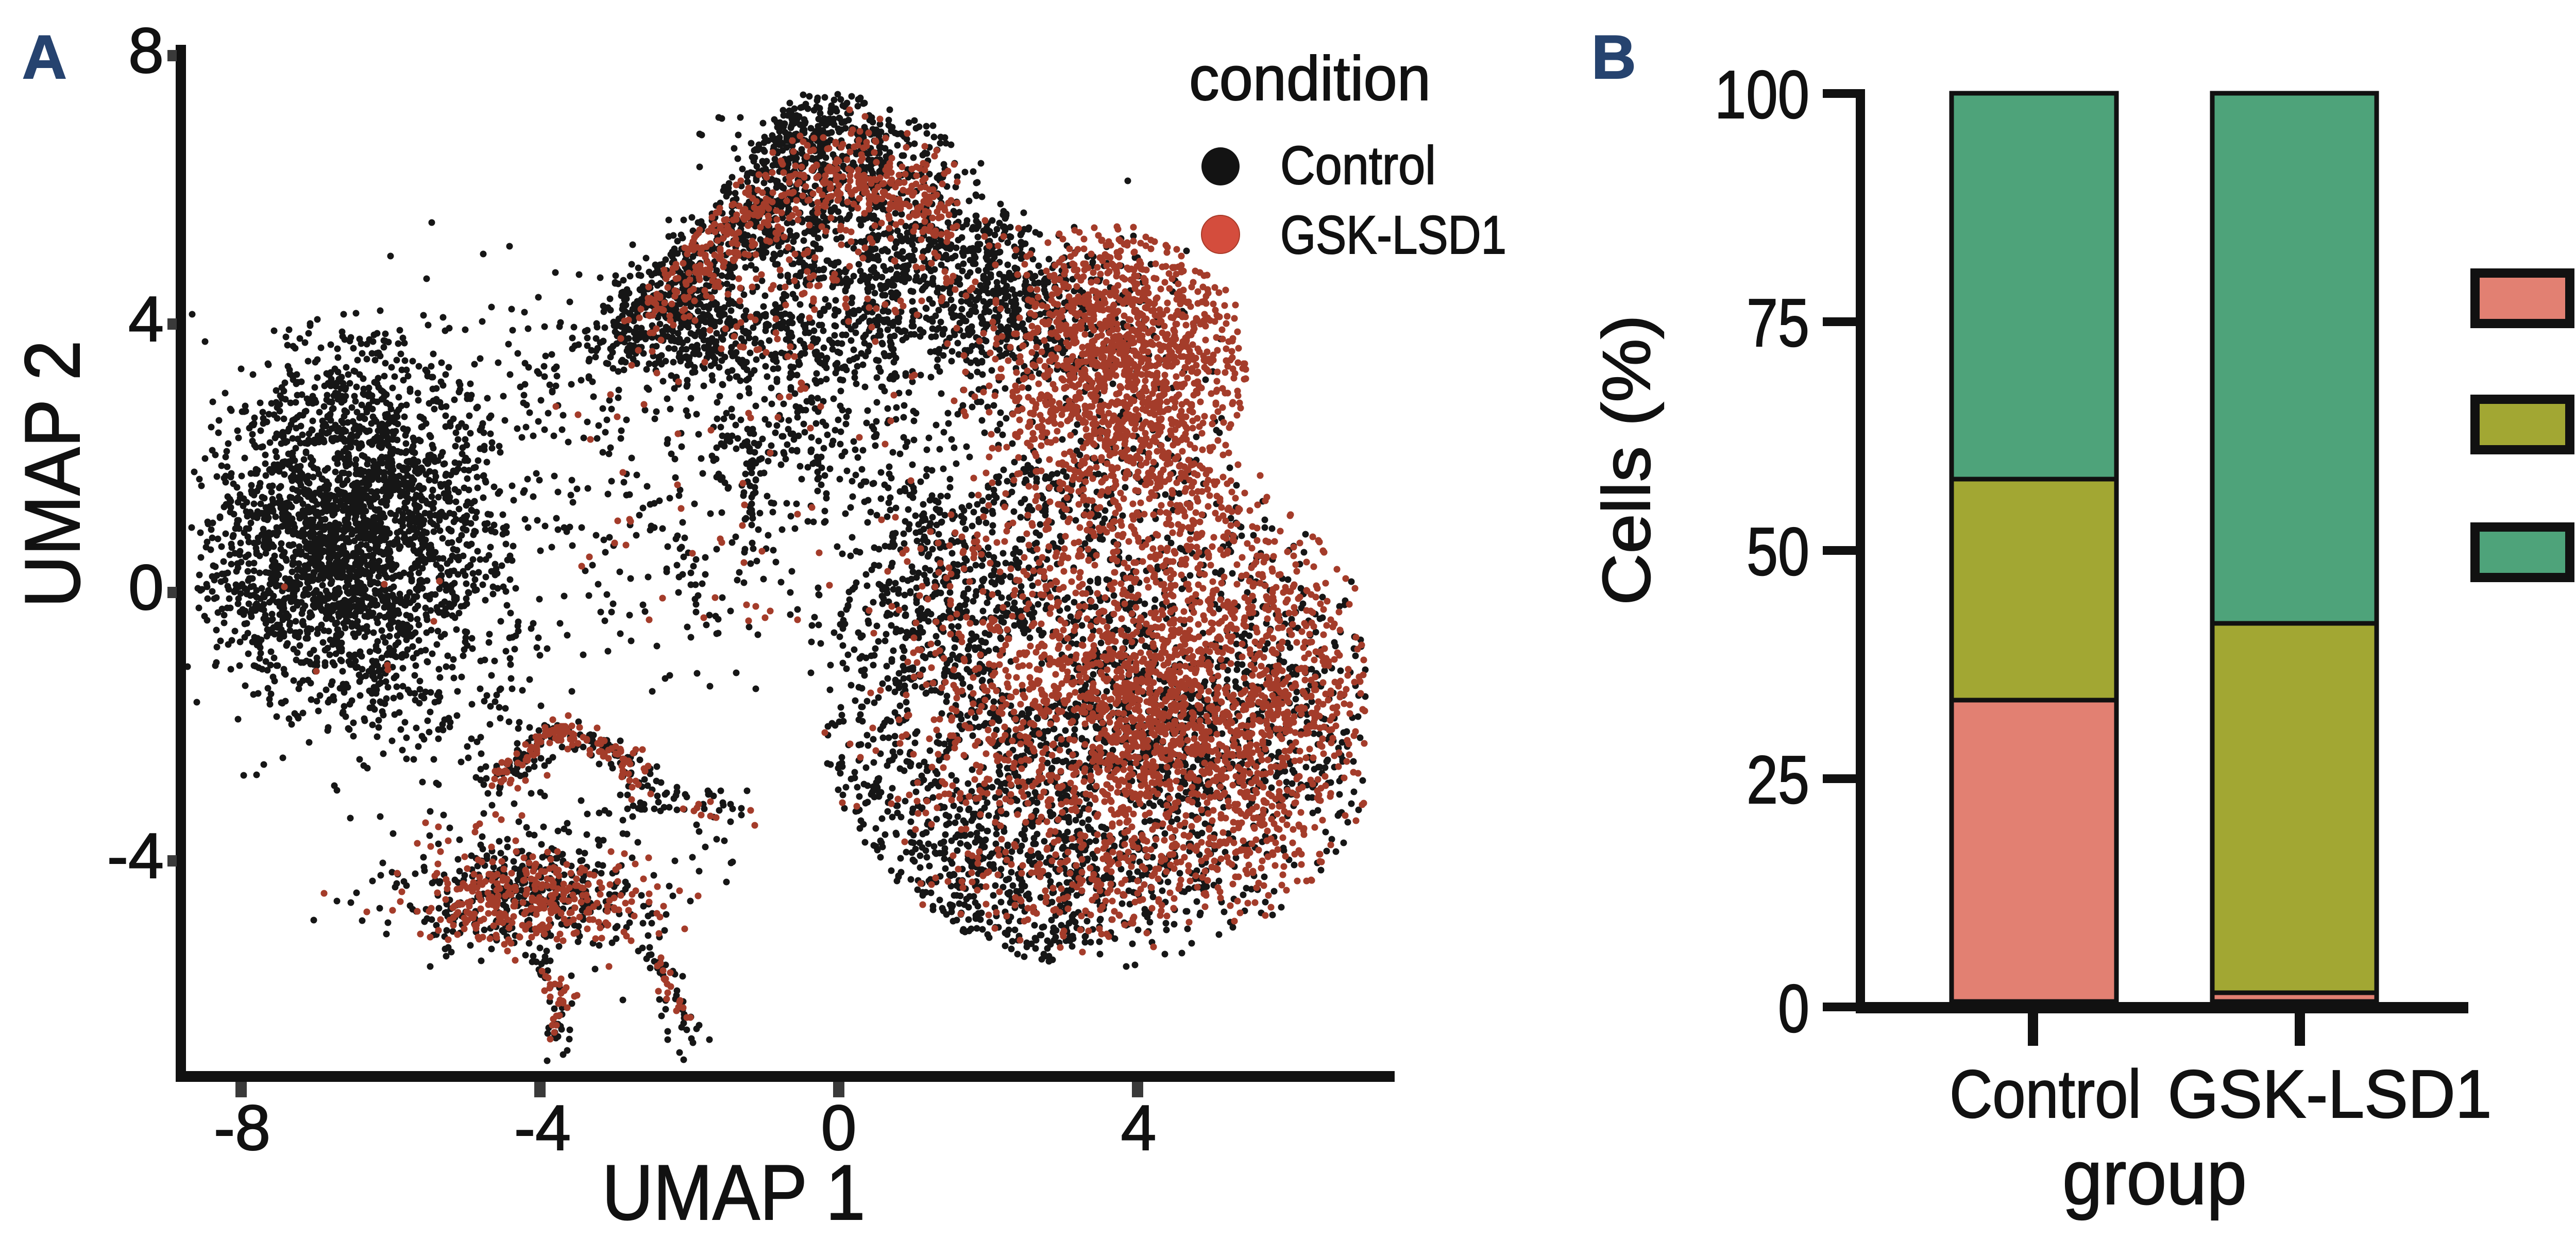 The width and height of the screenshot is (2576, 1239). I want to click on svg-text: UMAP 1, so click(734, 1192).